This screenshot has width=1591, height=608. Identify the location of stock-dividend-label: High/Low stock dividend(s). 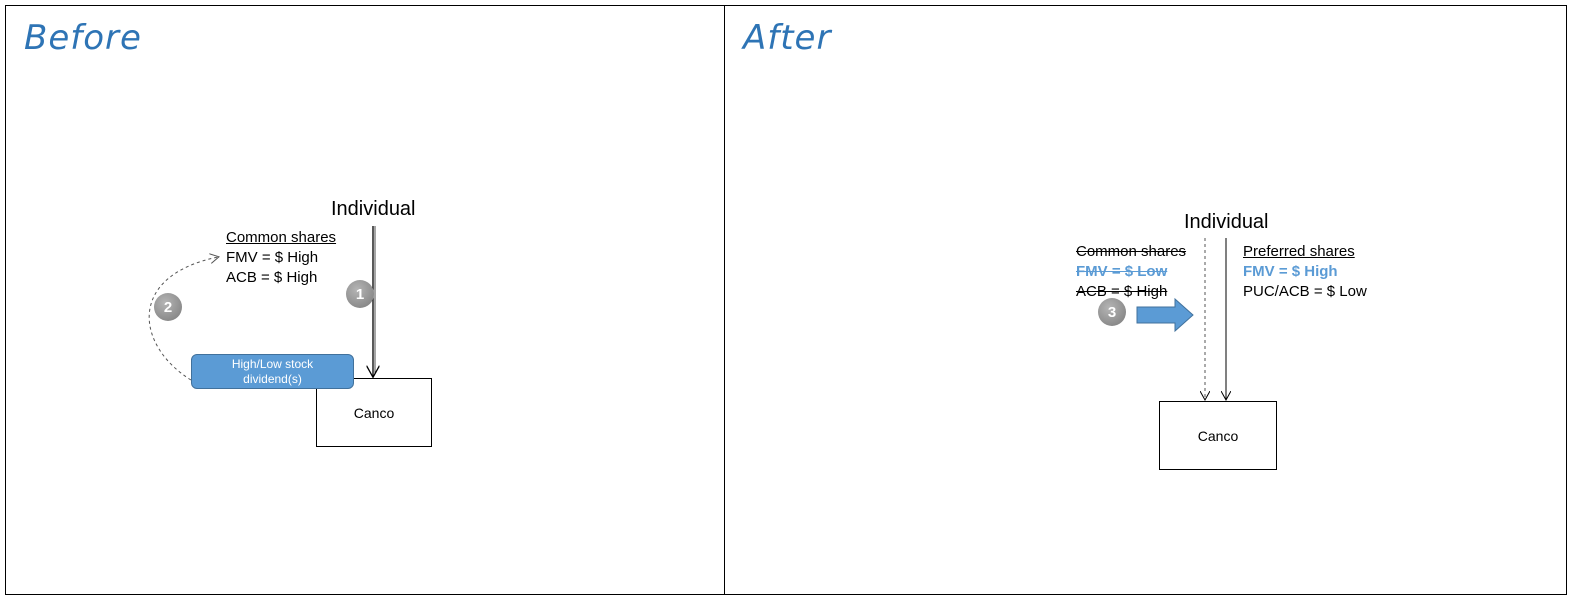
(272, 371).